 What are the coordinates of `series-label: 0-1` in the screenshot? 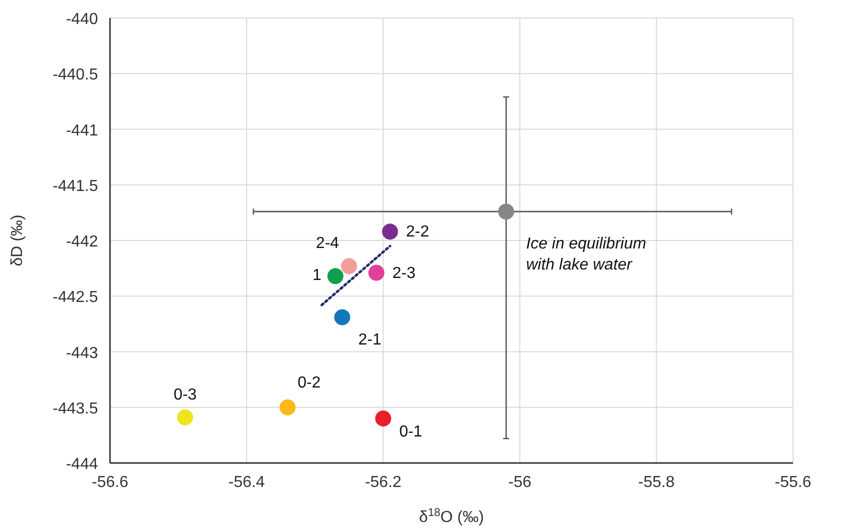 It's located at (410, 432).